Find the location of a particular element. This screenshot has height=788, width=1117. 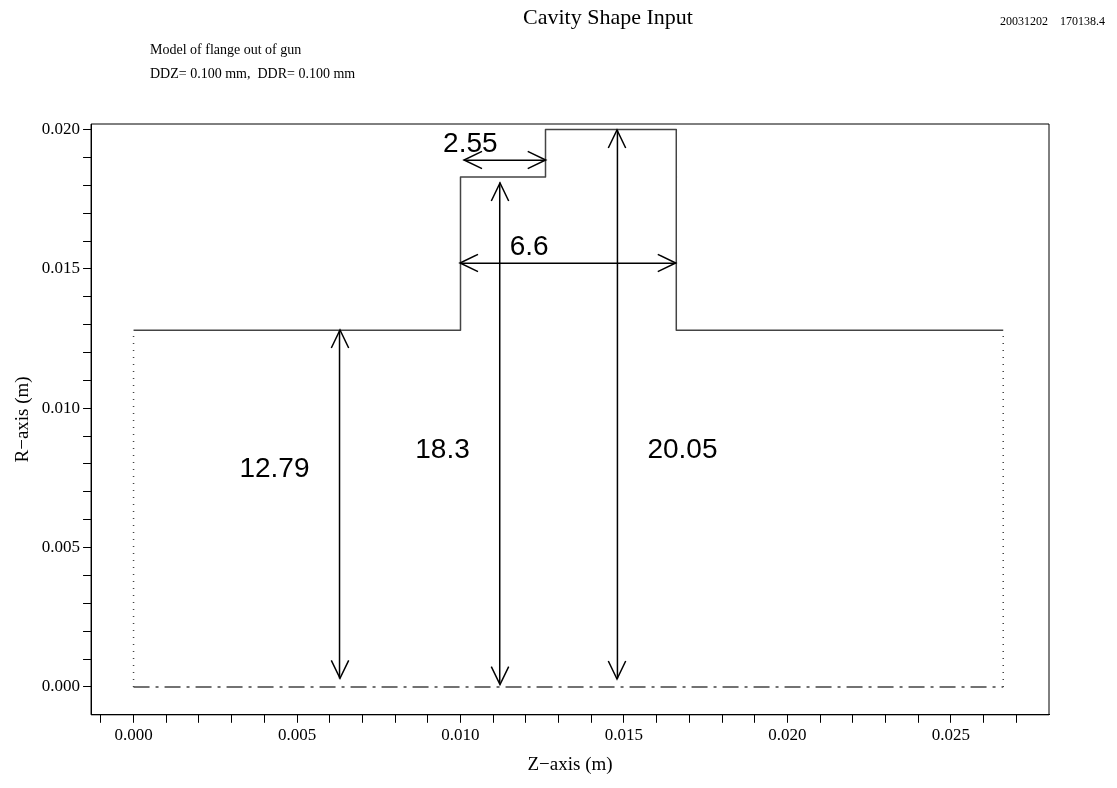

y-tick-label: 0.015 is located at coordinates (61, 268).